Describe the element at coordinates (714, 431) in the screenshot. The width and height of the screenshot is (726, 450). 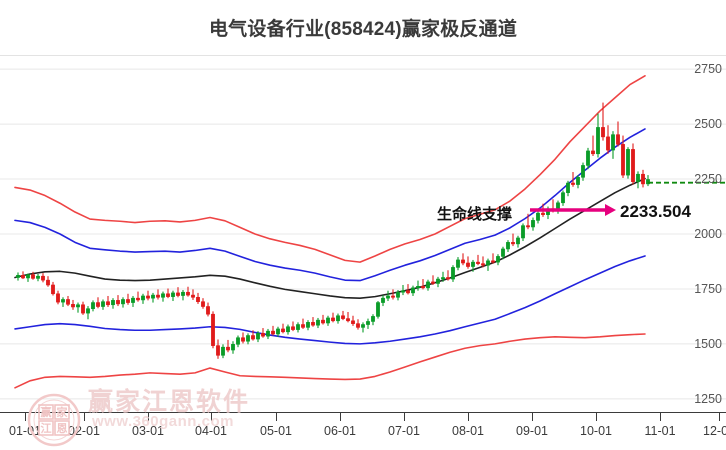
I see `x-axis-tick-label: 12-01` at that location.